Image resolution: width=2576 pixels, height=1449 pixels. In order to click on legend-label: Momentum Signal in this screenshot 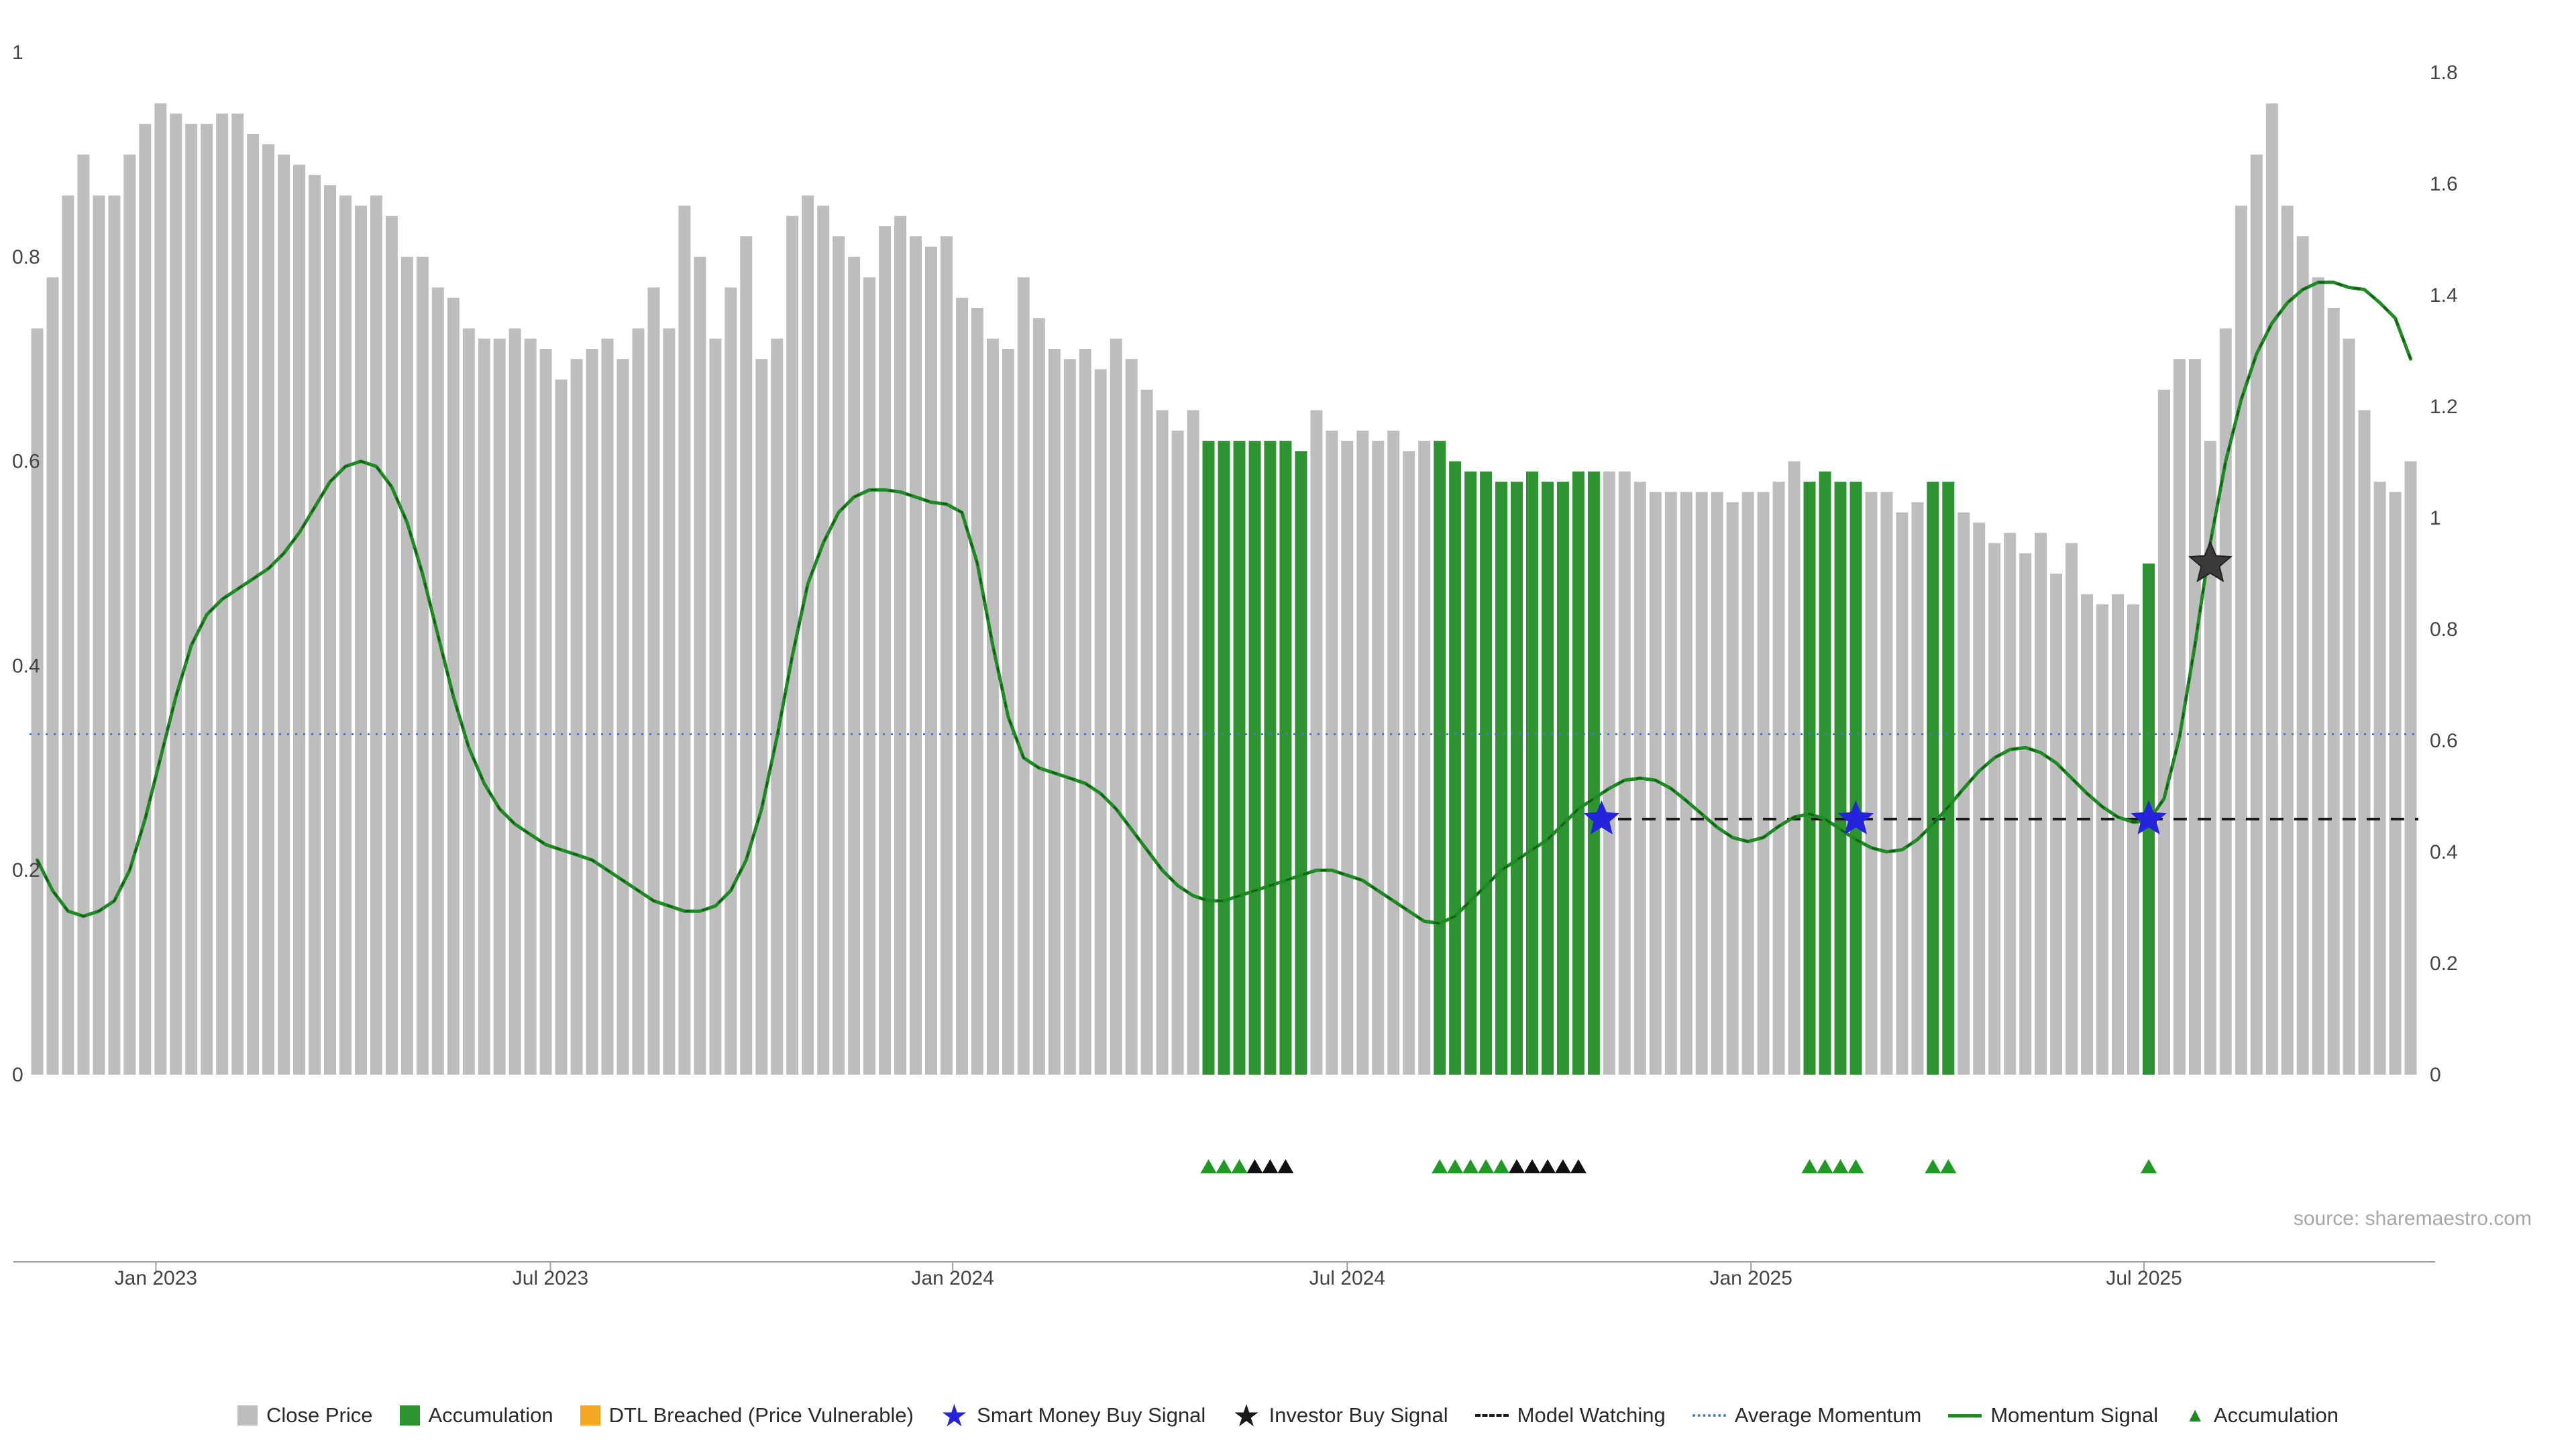, I will do `click(2074, 1415)`.